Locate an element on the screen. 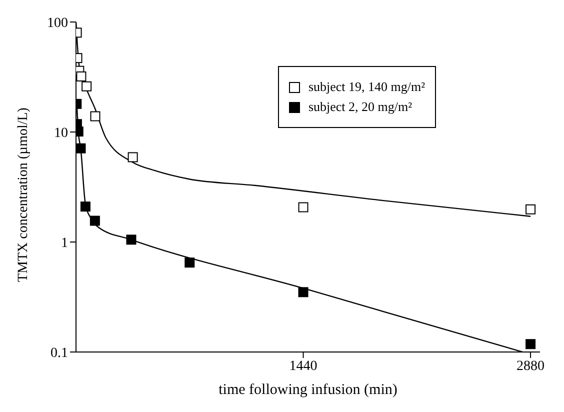 This screenshot has height=412, width=564. y-tick-label: 0.1 is located at coordinates (59, 353).